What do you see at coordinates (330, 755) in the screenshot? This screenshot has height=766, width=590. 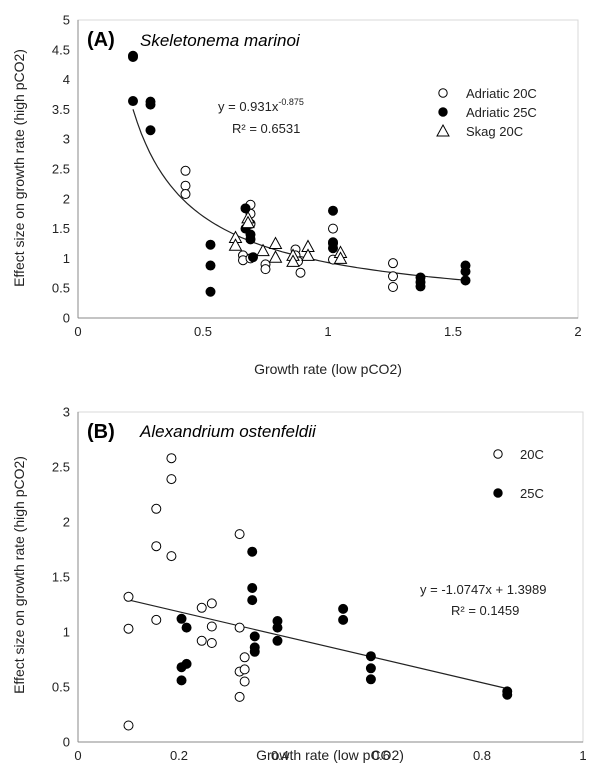 I see `panel-b-xlabel: Growth rate (low pCO2)` at bounding box center [330, 755].